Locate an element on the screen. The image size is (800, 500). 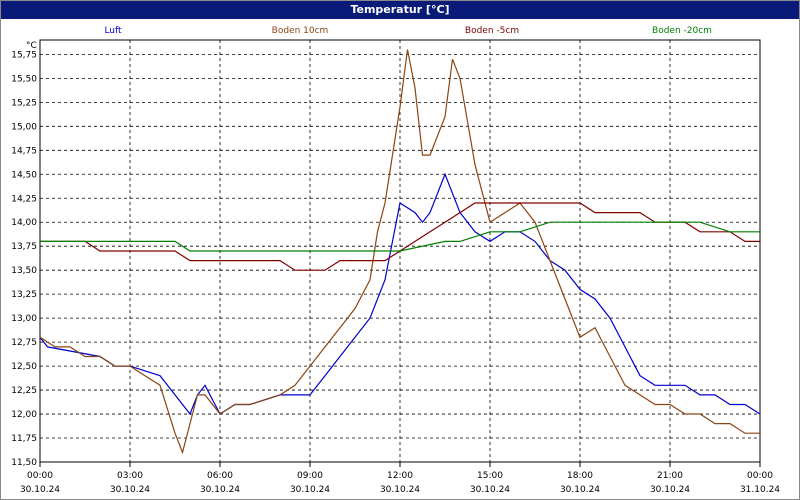
x-tick-time-label: 12:00 is located at coordinates (400, 476).